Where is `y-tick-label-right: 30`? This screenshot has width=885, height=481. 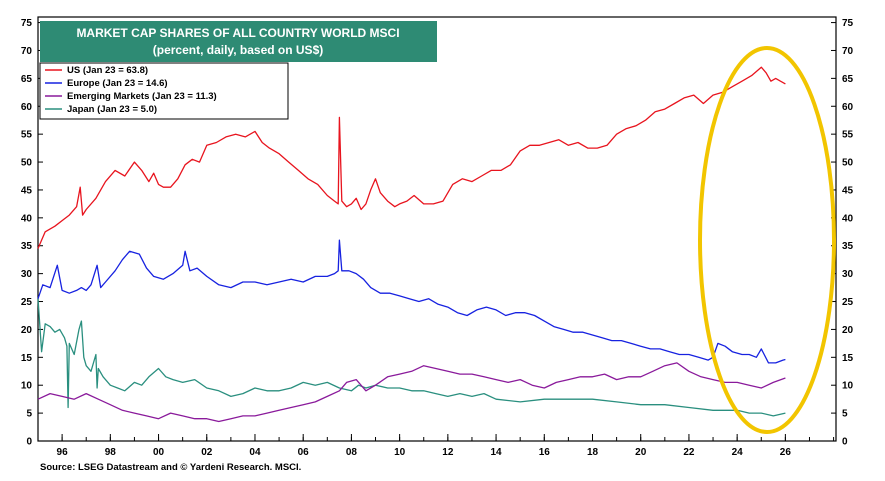 y-tick-label-right: 30 is located at coordinates (848, 274).